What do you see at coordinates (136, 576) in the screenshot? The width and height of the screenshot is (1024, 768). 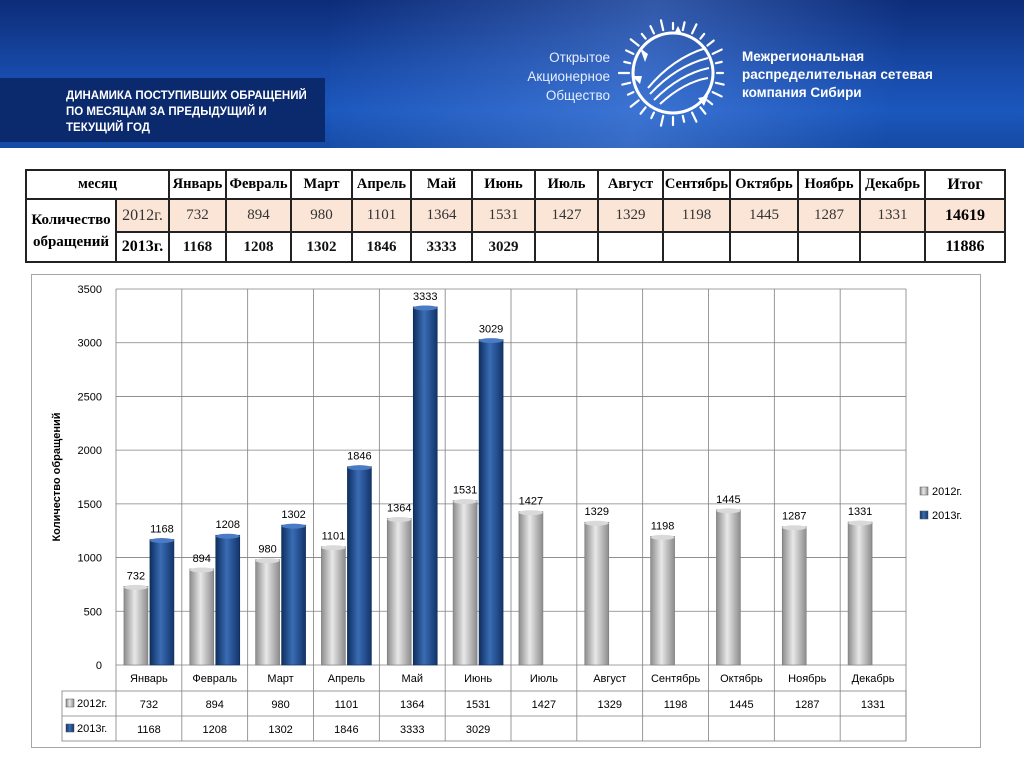 I see `data-label: 732` at bounding box center [136, 576].